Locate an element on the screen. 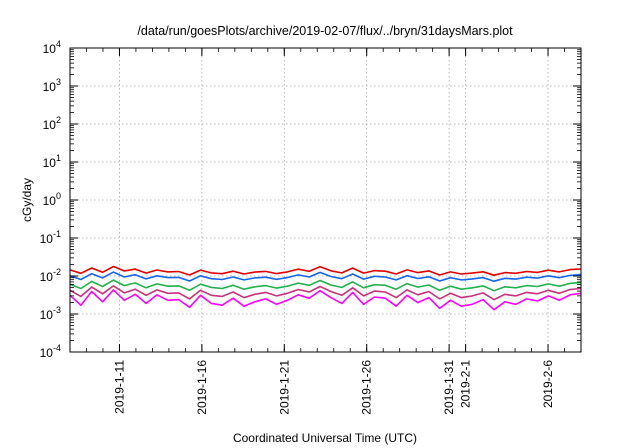 The image size is (640, 448). x-tick-label: 2019-1-21 is located at coordinates (284, 387).